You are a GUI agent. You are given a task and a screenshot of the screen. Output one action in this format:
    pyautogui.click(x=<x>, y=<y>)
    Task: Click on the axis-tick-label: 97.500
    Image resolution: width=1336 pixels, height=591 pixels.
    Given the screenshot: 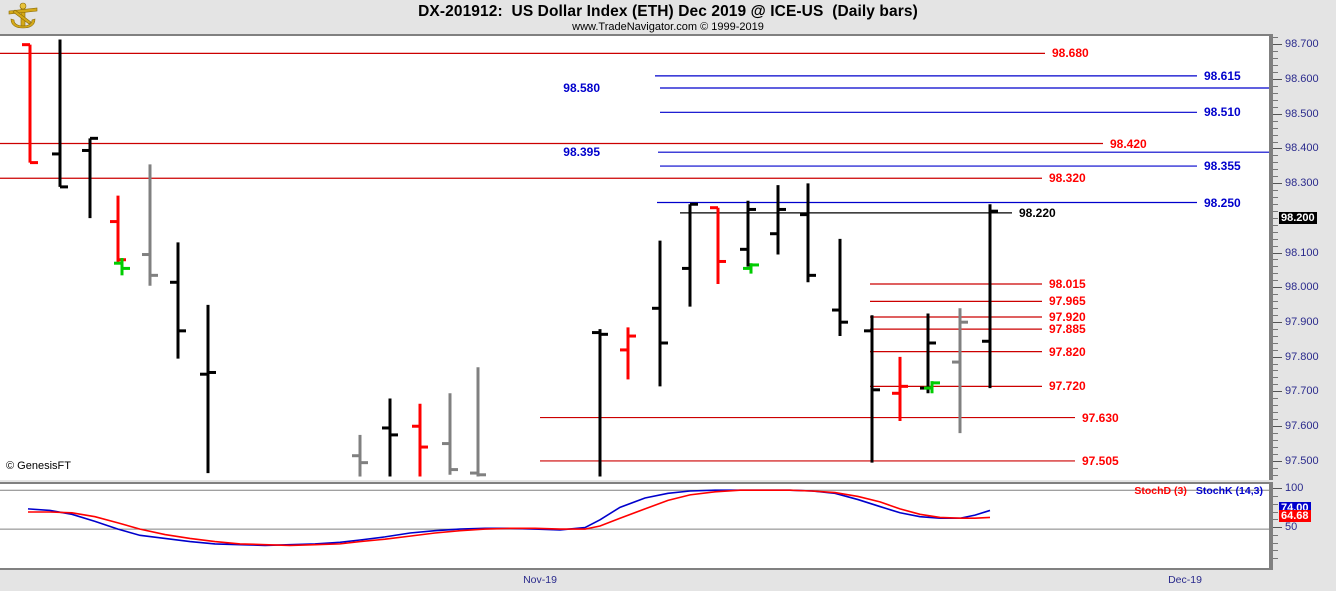 What is the action you would take?
    pyautogui.click(x=1302, y=460)
    